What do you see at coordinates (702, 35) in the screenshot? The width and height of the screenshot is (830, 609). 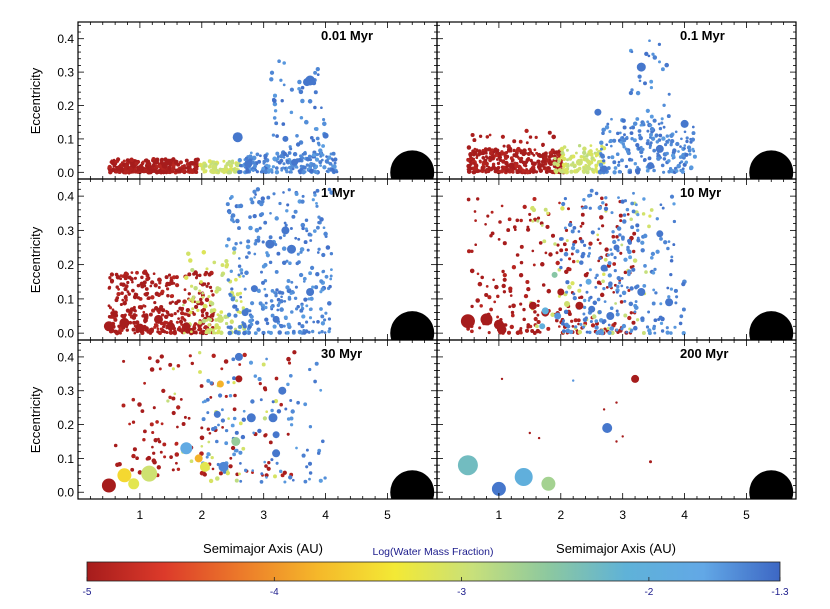 I see `panel-time-label: 0.1 Myr` at bounding box center [702, 35].